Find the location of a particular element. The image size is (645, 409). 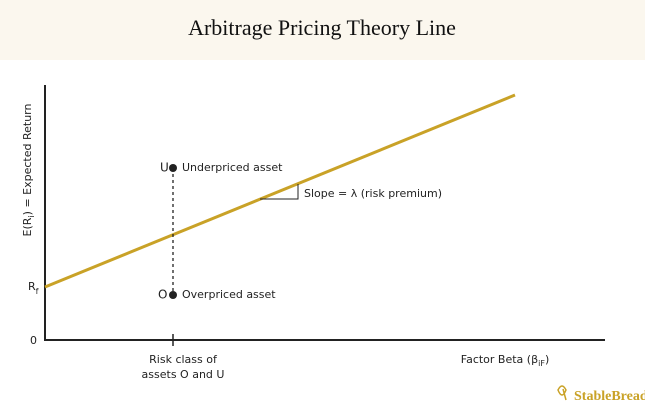

slope-triangle is located at coordinates (279, 192).